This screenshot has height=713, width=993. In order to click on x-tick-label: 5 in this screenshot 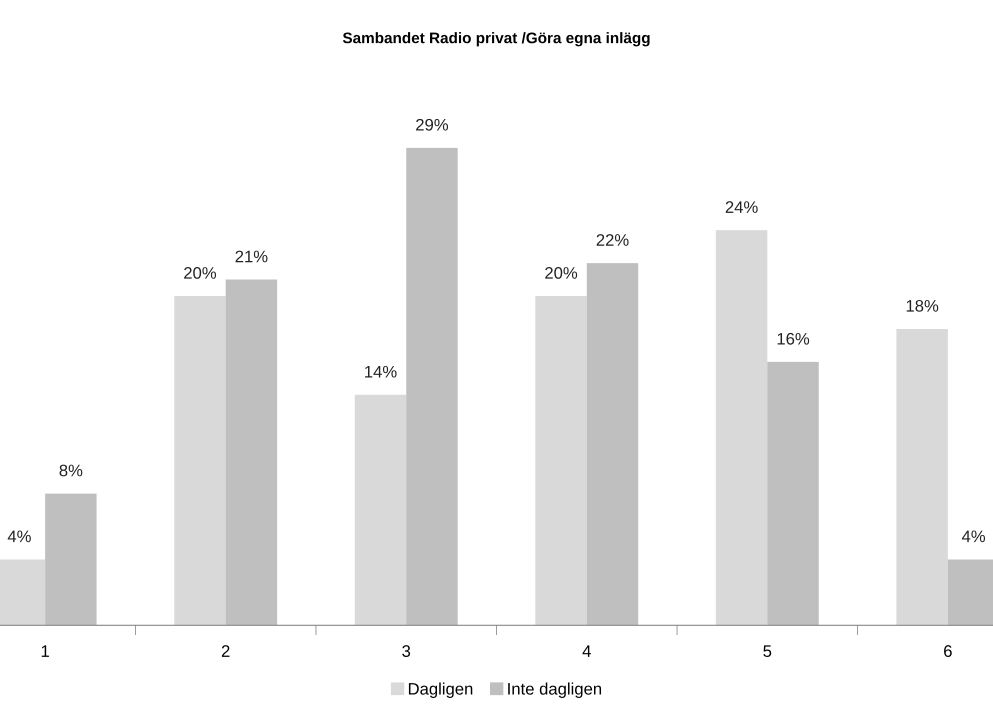, I will do `click(767, 651)`.